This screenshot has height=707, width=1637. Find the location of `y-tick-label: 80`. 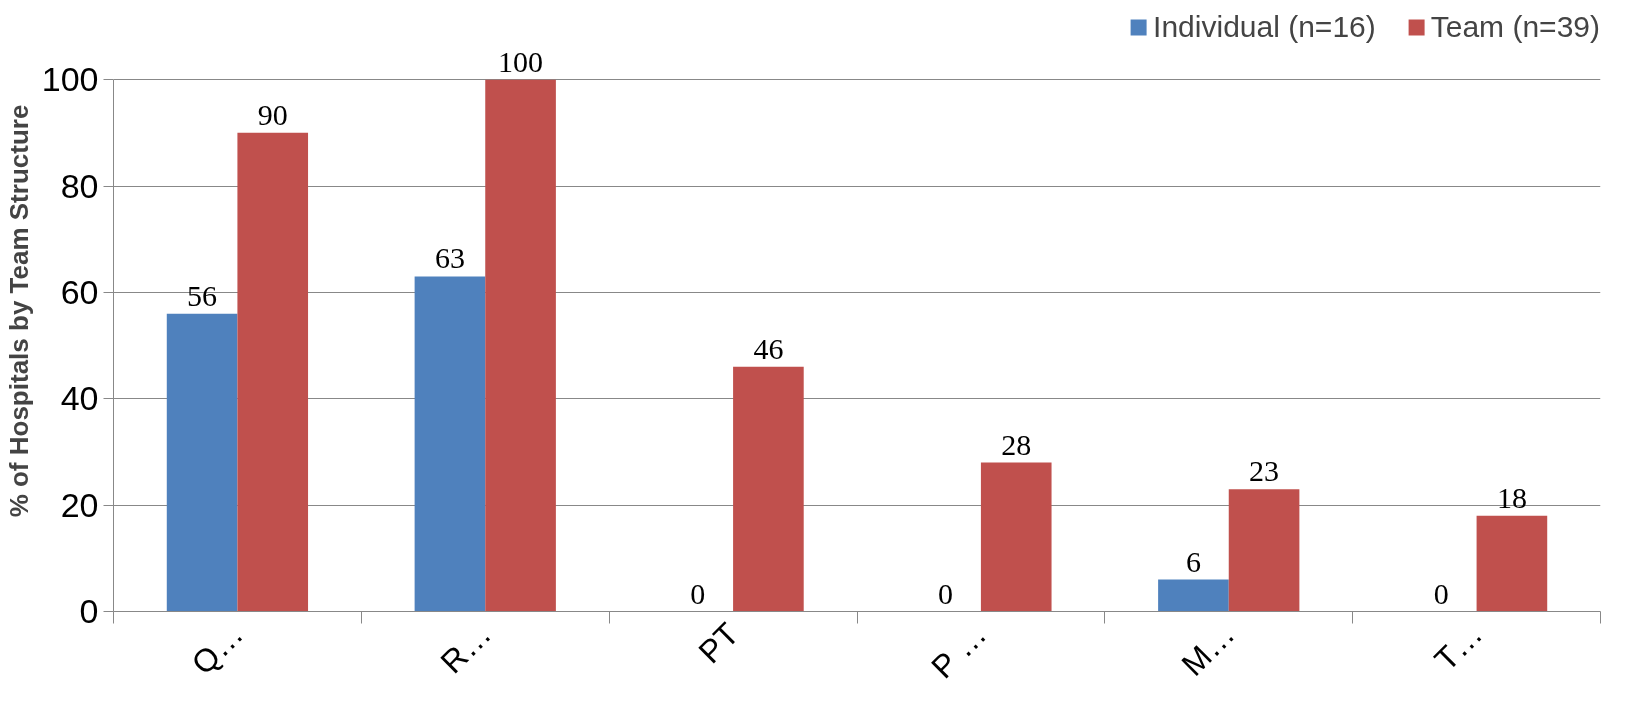

y-tick-label: 80 is located at coordinates (79, 185).